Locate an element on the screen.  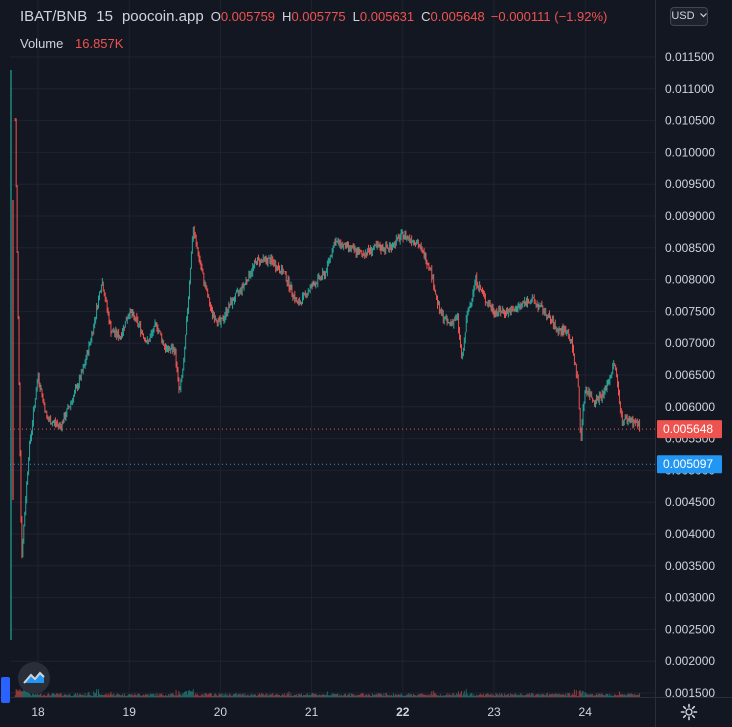
interval-label: 15 is located at coordinates (104, 16).